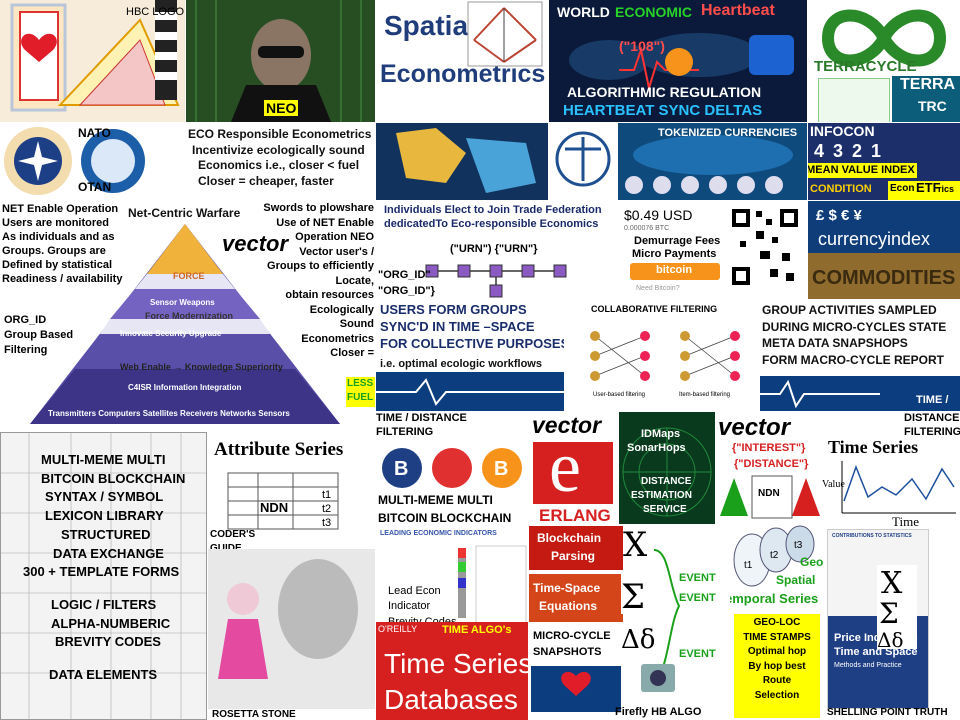  What do you see at coordinates (576, 598) in the screenshot?
I see `tse-box: Time-Space Equations` at bounding box center [576, 598].